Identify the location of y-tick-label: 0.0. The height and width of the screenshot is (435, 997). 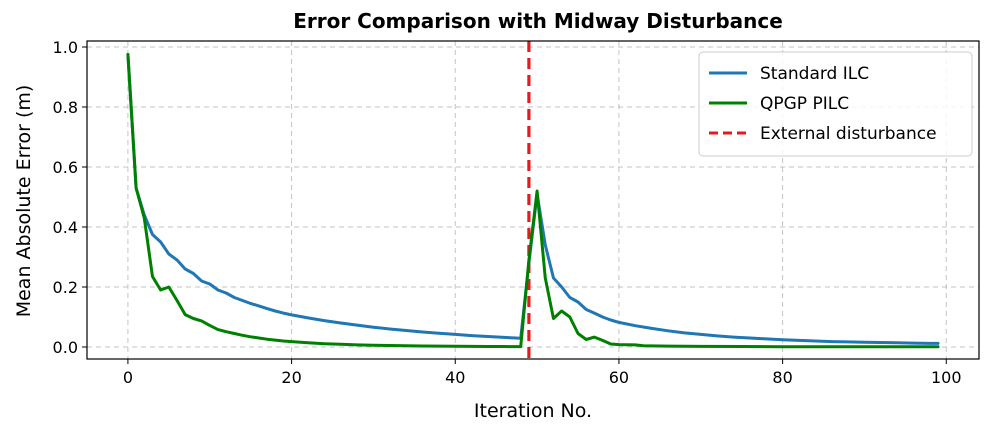
(65, 347).